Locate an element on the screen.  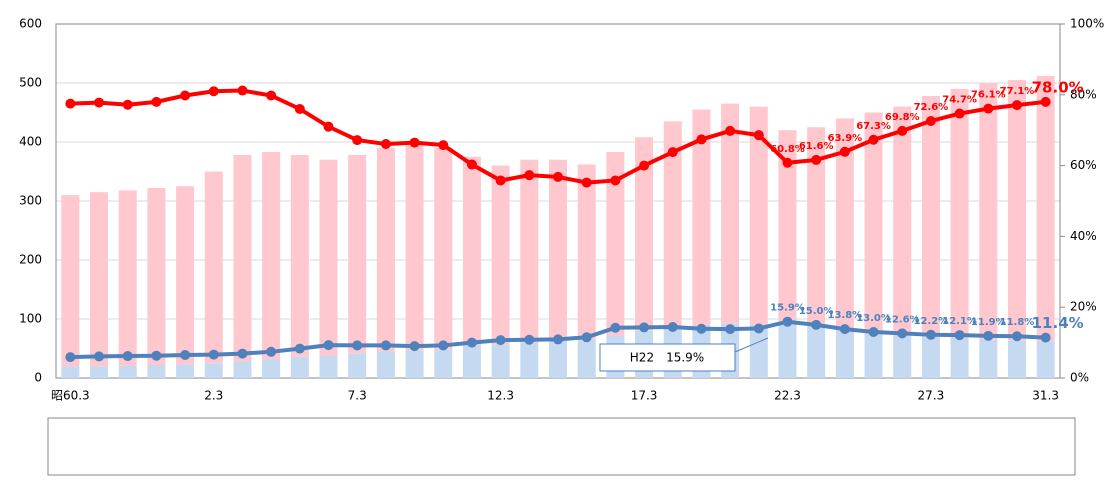
y-tick-label: 300 is located at coordinates (30, 201).